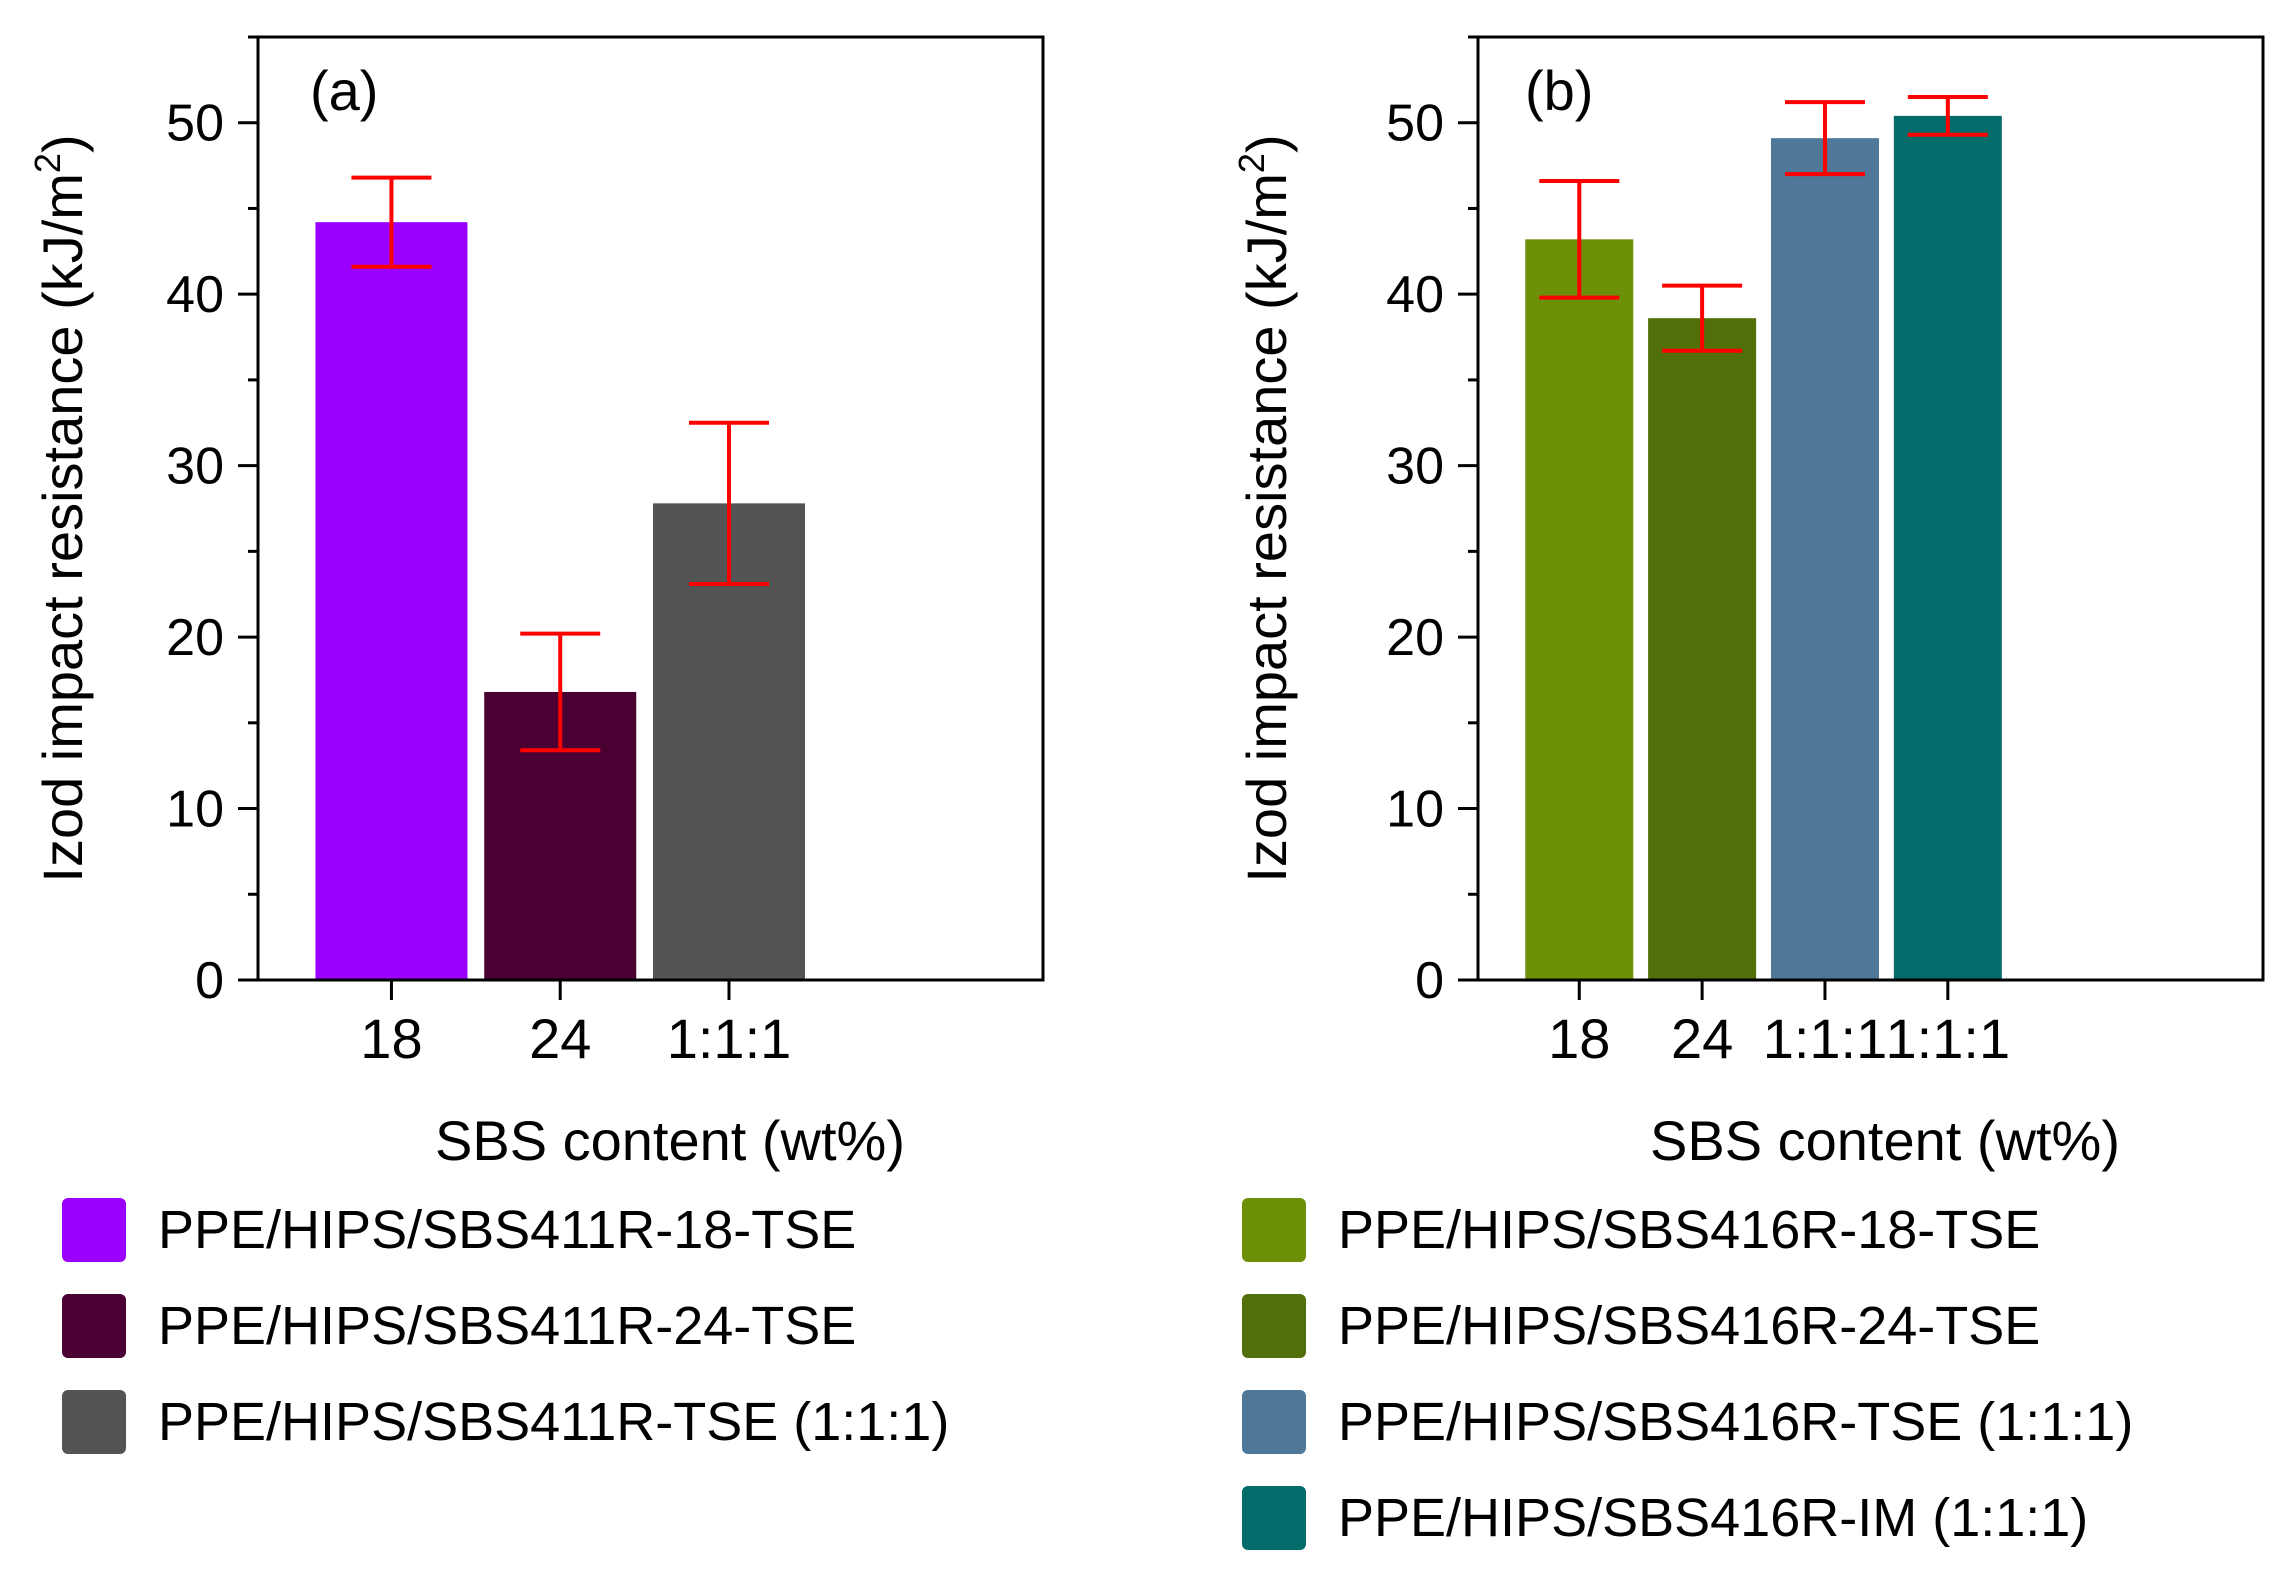 Image resolution: width=2287 pixels, height=1595 pixels. I want to click on legend-label: PPE/HIPS/SBS416R-18-TSE, so click(1689, 1230).